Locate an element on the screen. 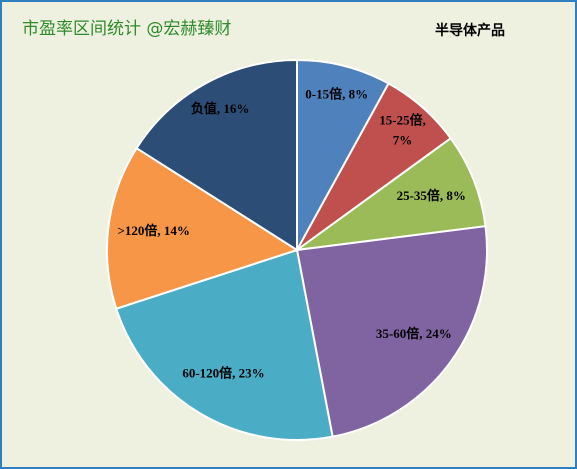  data-label: 负值, 16% is located at coordinates (220, 108).